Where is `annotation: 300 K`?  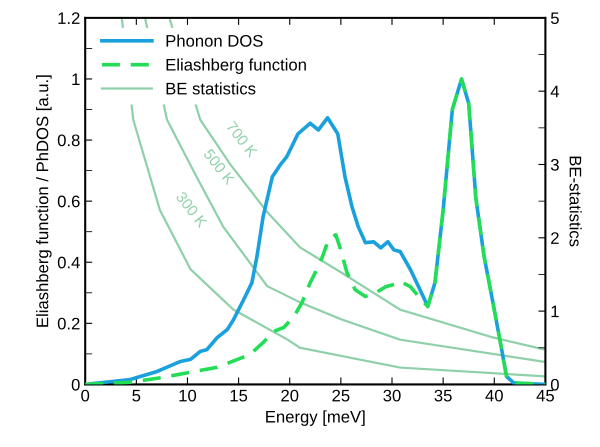
annotation: 300 K is located at coordinates (191, 209).